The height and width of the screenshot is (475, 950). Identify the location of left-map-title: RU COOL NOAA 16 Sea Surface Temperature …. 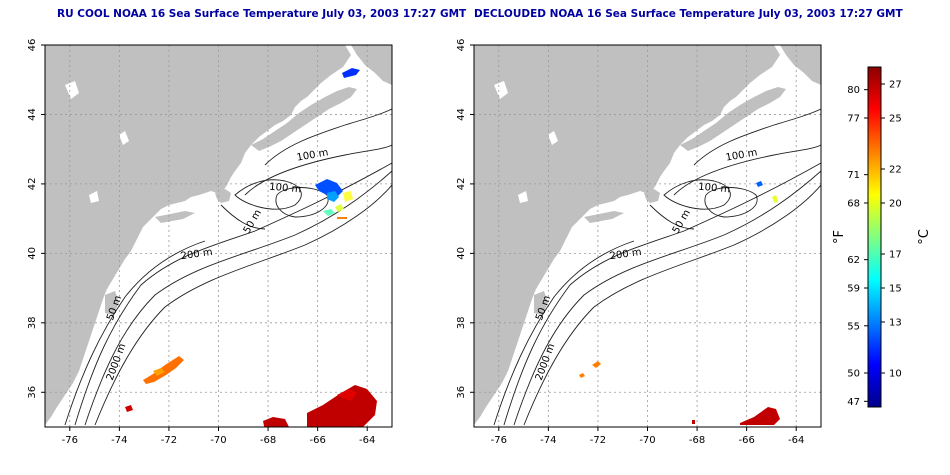
(262, 14).